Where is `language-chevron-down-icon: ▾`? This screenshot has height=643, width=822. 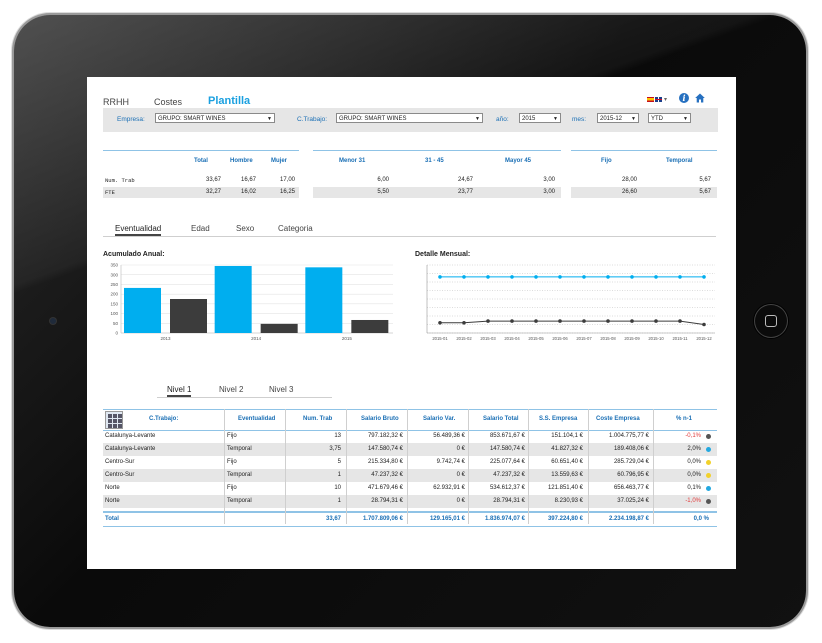 language-chevron-down-icon: ▾ is located at coordinates (666, 100).